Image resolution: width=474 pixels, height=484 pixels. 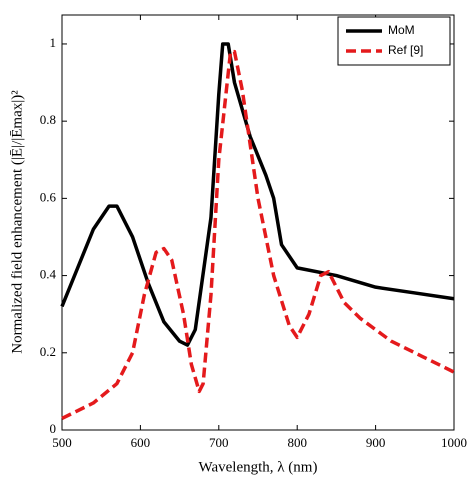 What do you see at coordinates (258, 467) in the screenshot?
I see `x-axis-label: Wavelength, λ (nm)` at bounding box center [258, 467].